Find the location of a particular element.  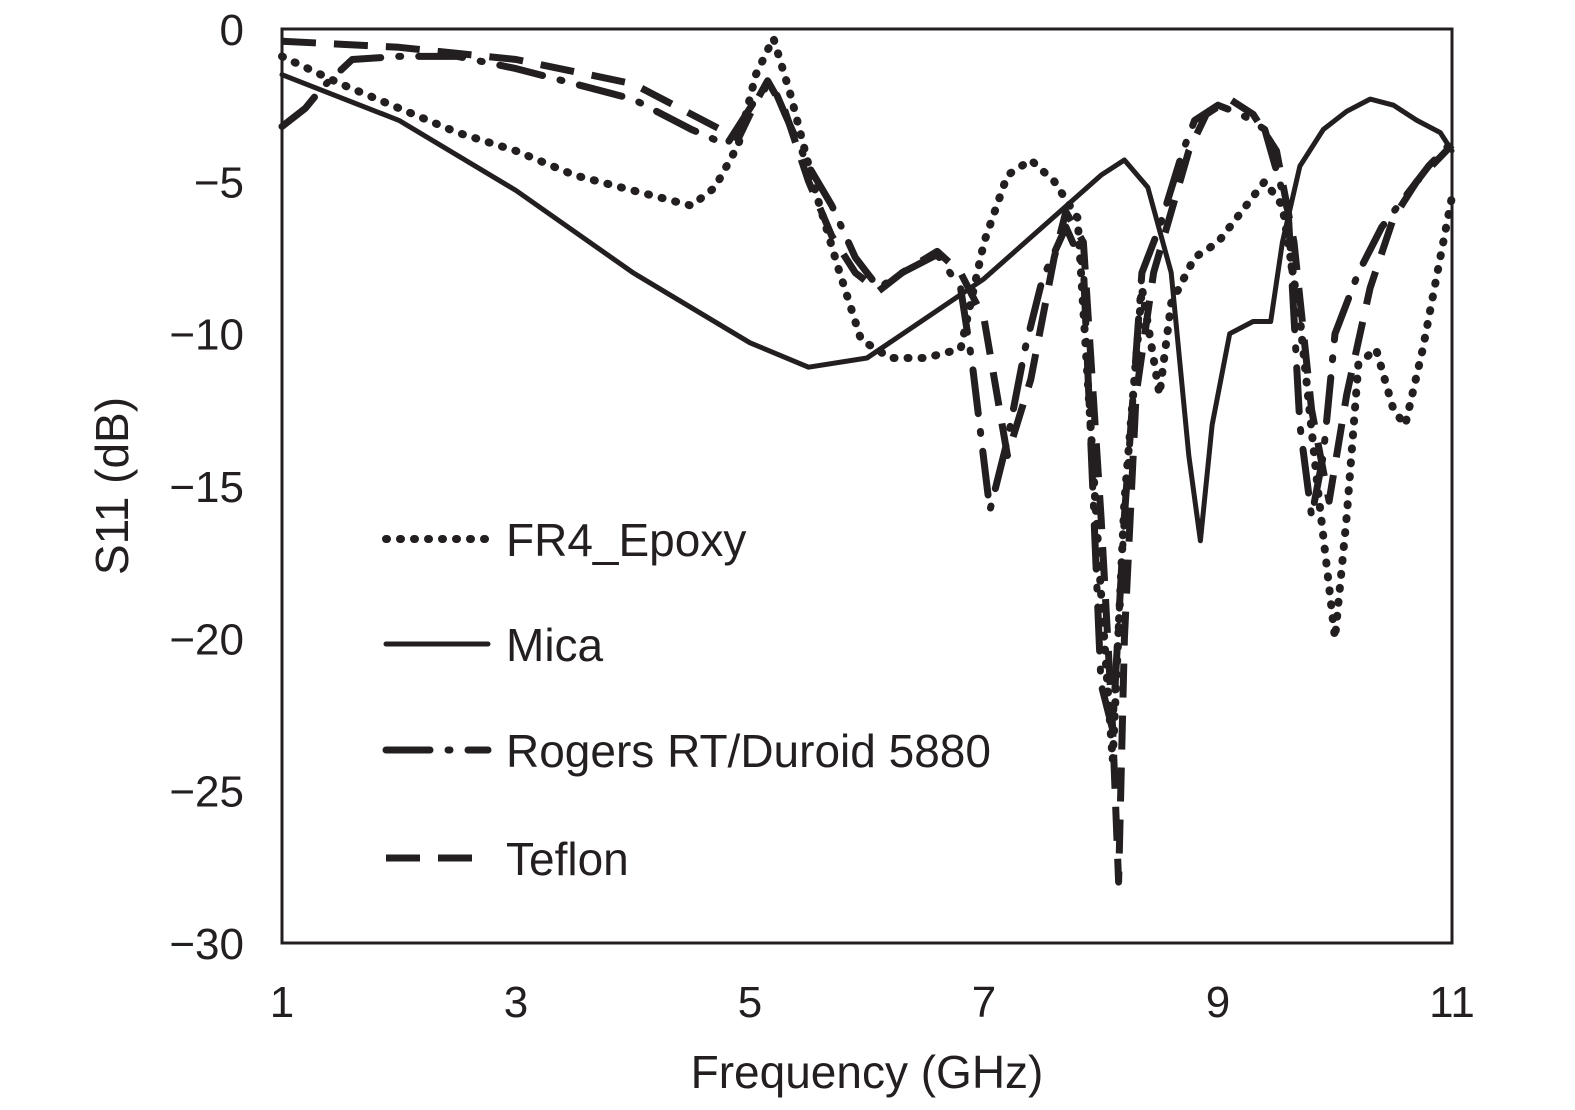

legend: FR4_Epoxy Mica Rogers RT/Duroid 5880 Teflon is located at coordinates (686, 699).